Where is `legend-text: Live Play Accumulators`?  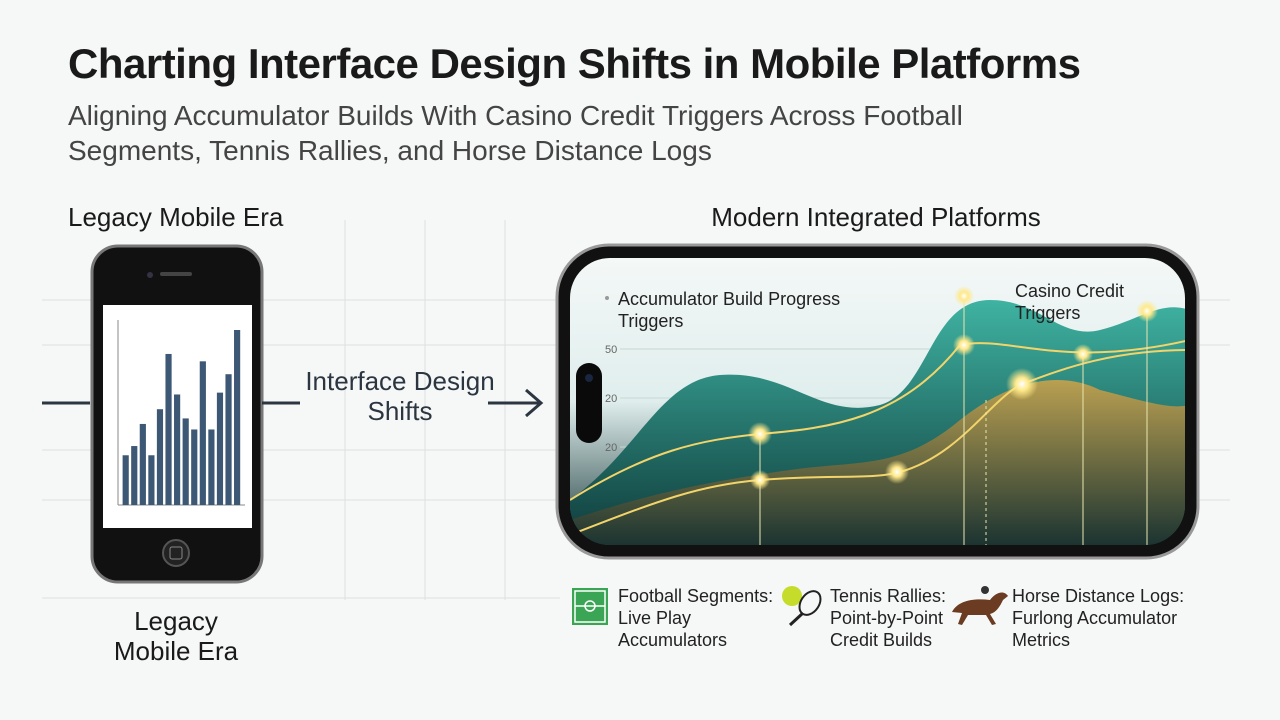 legend-text: Live Play Accumulators is located at coordinates (673, 629).